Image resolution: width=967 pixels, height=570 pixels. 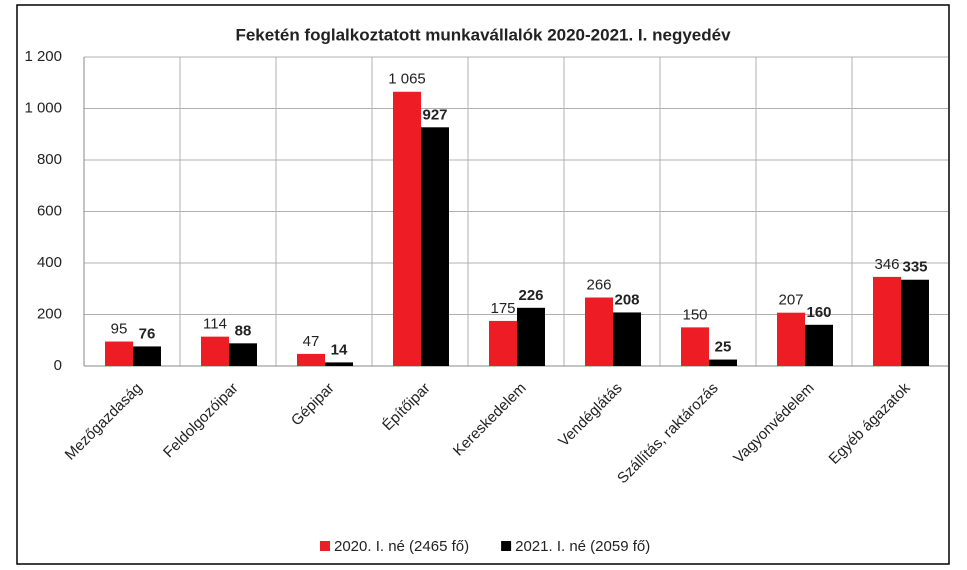 I want to click on data-label: 266, so click(x=598, y=284).